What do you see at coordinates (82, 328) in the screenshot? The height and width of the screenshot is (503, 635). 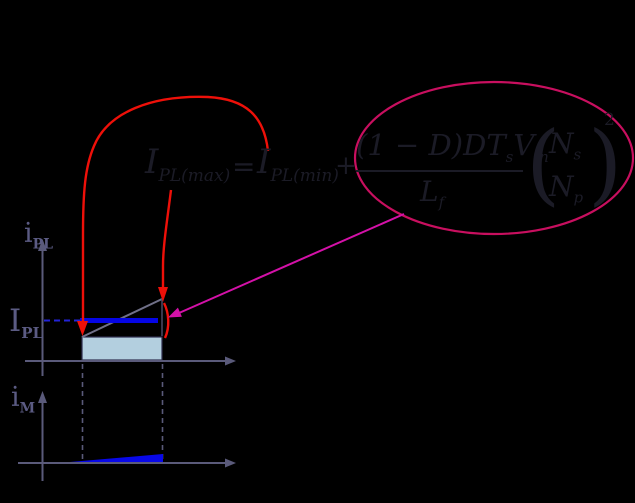 I see `arrow-to-min-head-icon` at bounding box center [82, 328].